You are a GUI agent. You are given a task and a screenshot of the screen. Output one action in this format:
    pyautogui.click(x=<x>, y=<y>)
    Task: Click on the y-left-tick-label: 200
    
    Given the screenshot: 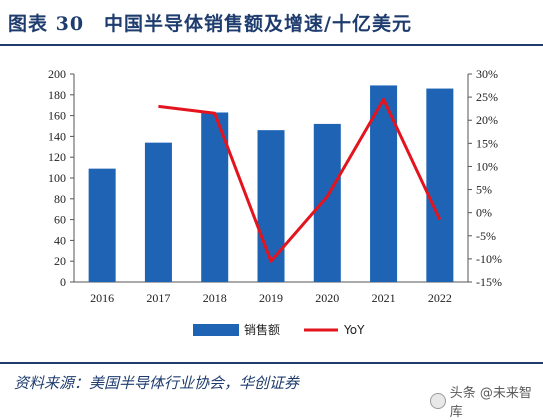 What is the action you would take?
    pyautogui.click(x=57, y=74)
    